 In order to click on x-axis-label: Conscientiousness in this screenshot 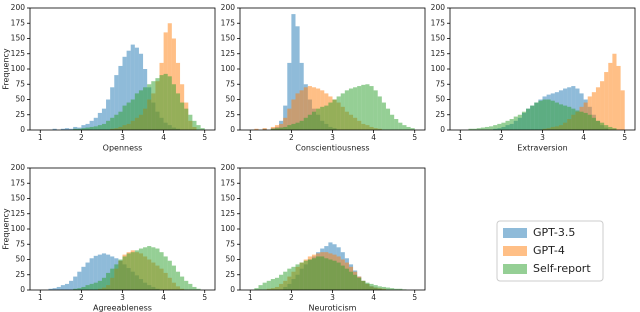, I will do `click(332, 148)`.